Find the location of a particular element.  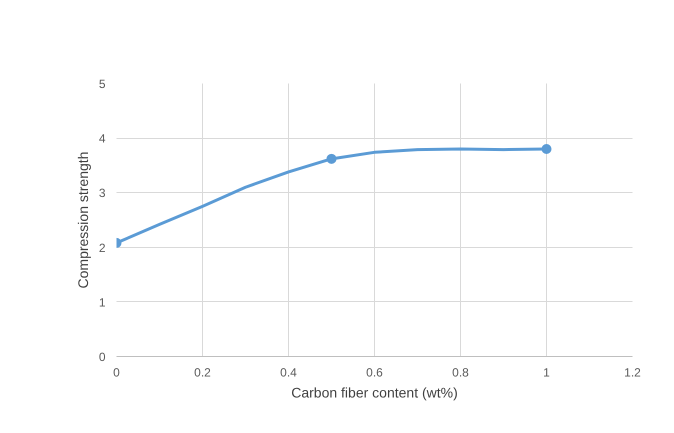

x-tick-label: 0 is located at coordinates (116, 373).